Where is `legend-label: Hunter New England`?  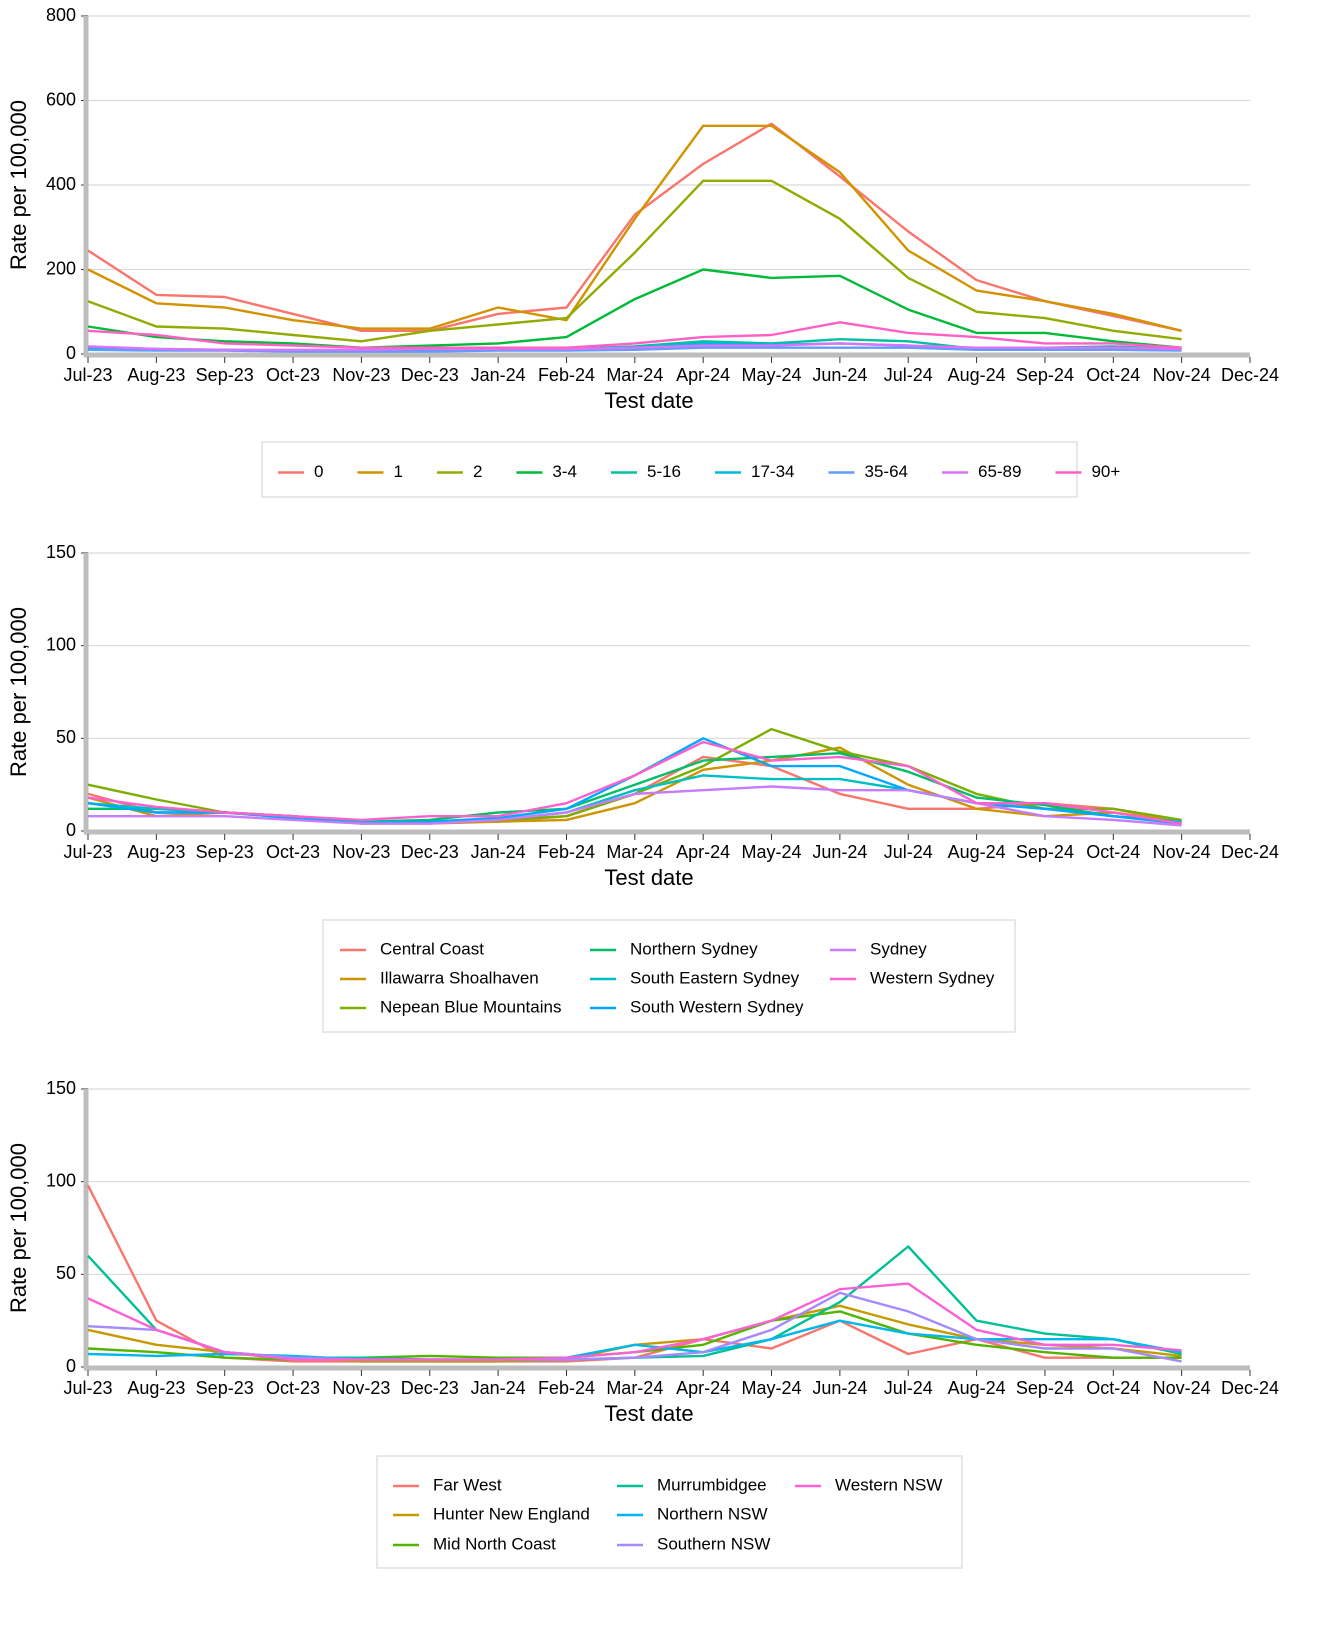 legend-label: Hunter New England is located at coordinates (511, 1513).